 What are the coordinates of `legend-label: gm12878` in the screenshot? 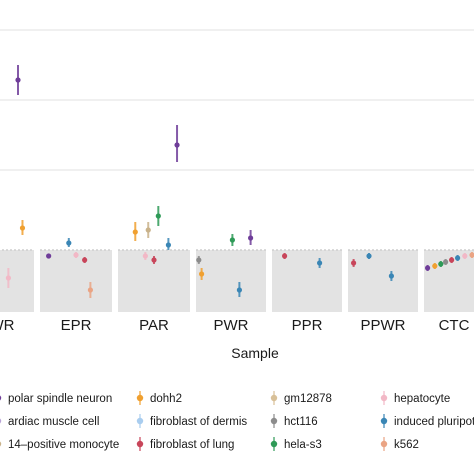 It's located at (308, 399).